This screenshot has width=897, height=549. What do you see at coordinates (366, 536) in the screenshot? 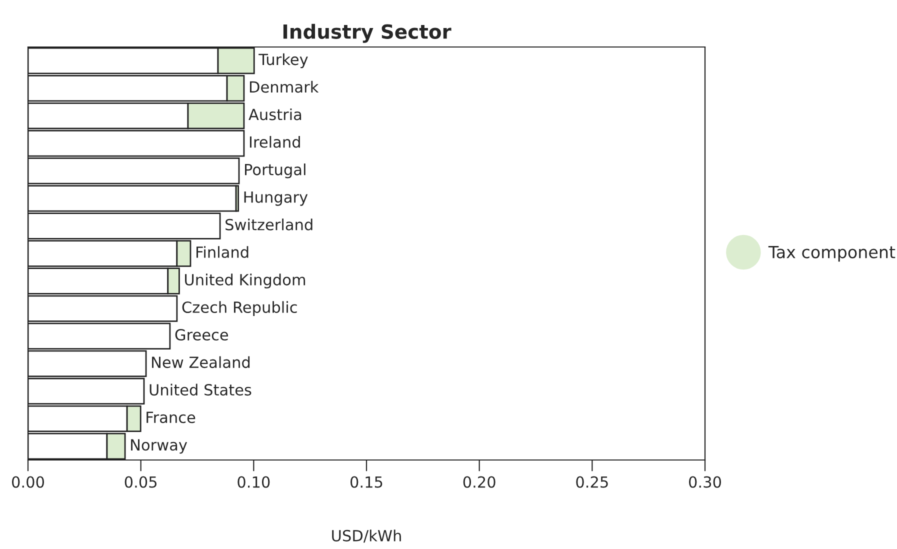
I see `x-axis-title: USD/kWh` at bounding box center [366, 536].